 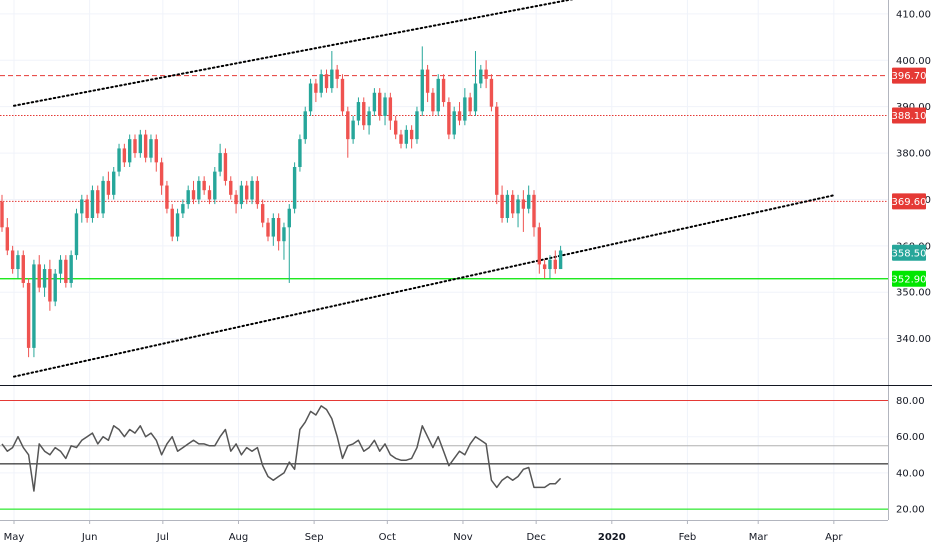 What do you see at coordinates (910, 456) in the screenshot?
I see `oscillator-axis-labels: 20.00 40.00 60.00 80.00` at bounding box center [910, 456].